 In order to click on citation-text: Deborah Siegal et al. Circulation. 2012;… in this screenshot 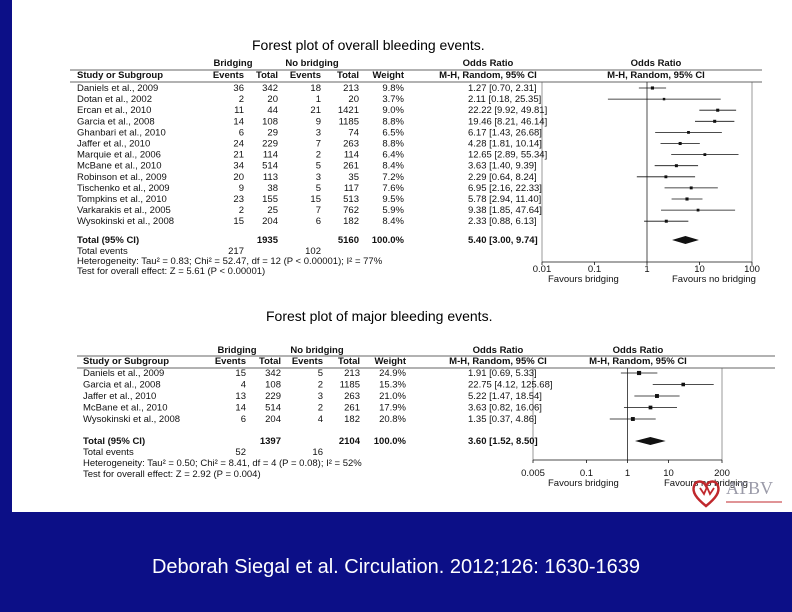, I will do `click(396, 567)`.